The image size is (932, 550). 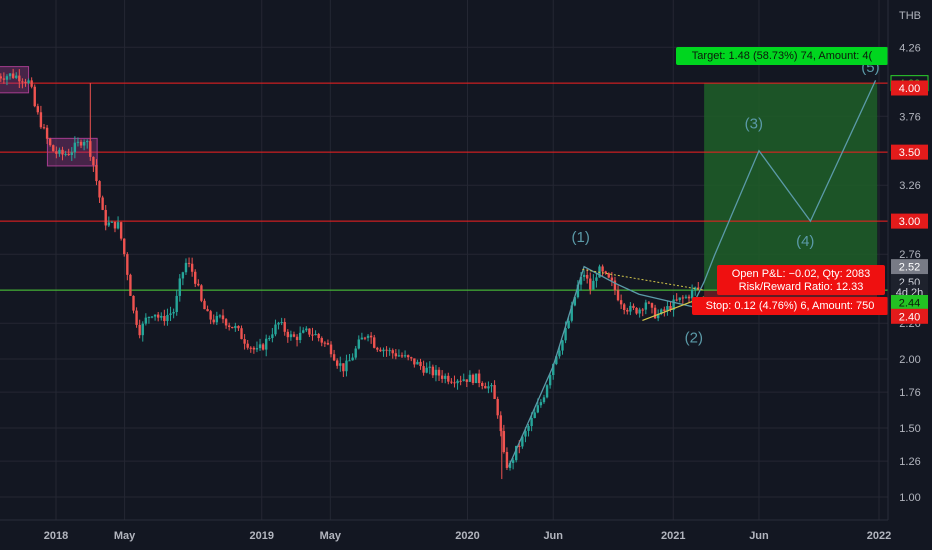 I want to click on time-axis, so click(x=466, y=535).